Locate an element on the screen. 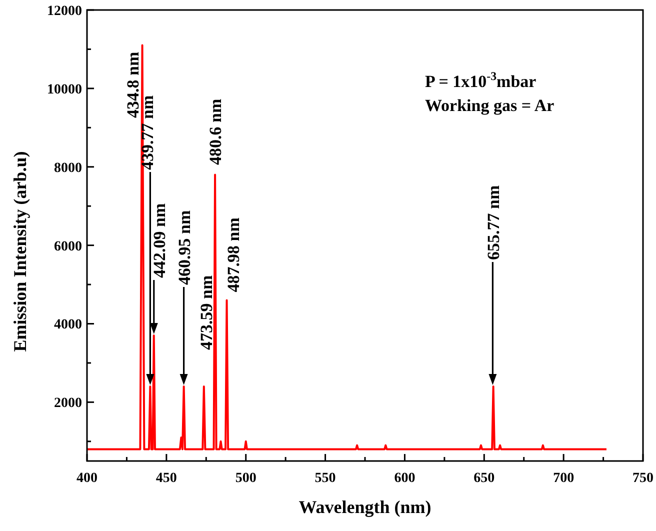 The image size is (656, 531). y-tick-label: 6000 is located at coordinates (68, 246).